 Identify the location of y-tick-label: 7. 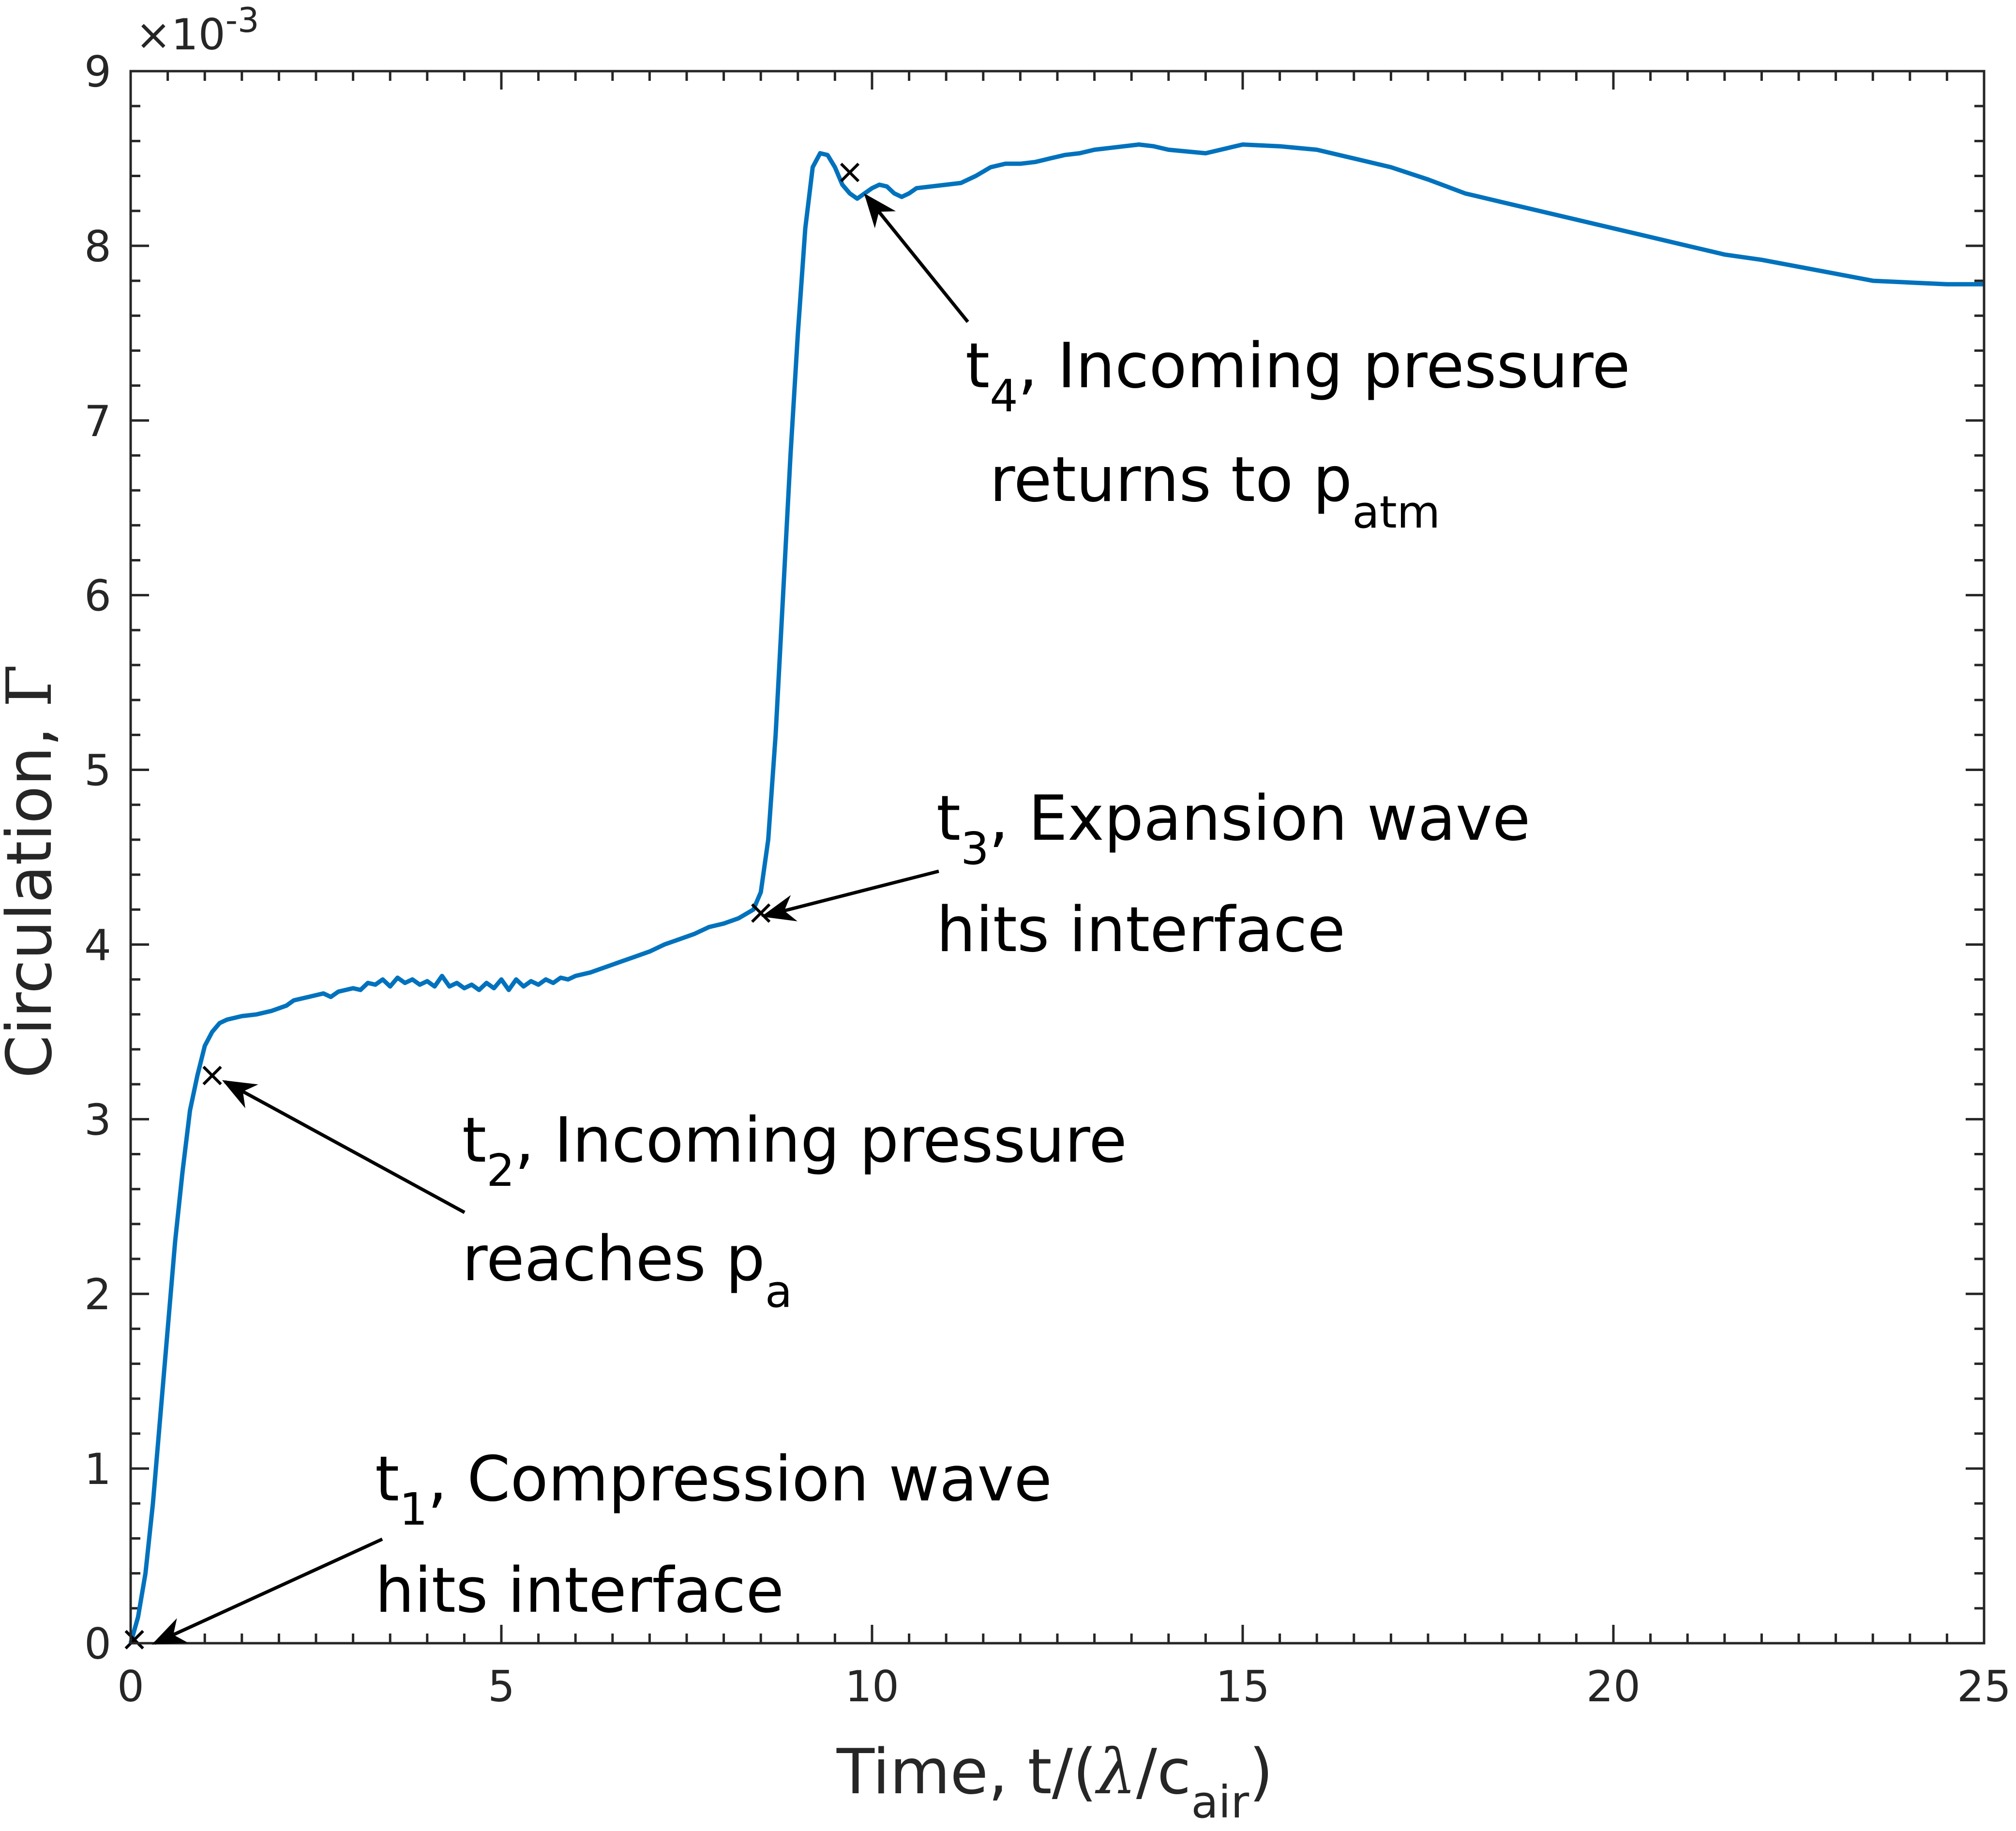
(97, 421).